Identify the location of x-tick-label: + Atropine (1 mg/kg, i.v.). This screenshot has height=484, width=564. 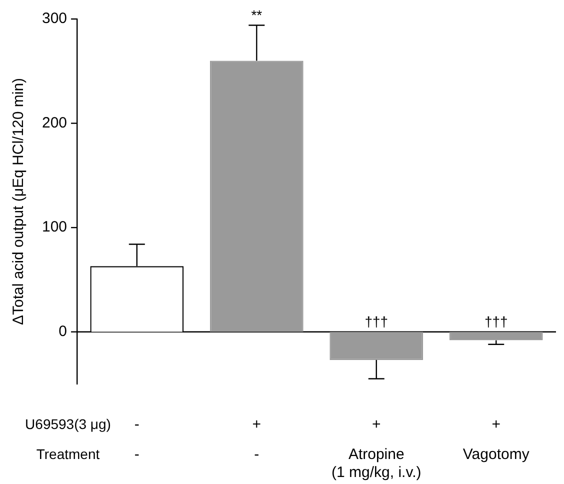
(377, 449).